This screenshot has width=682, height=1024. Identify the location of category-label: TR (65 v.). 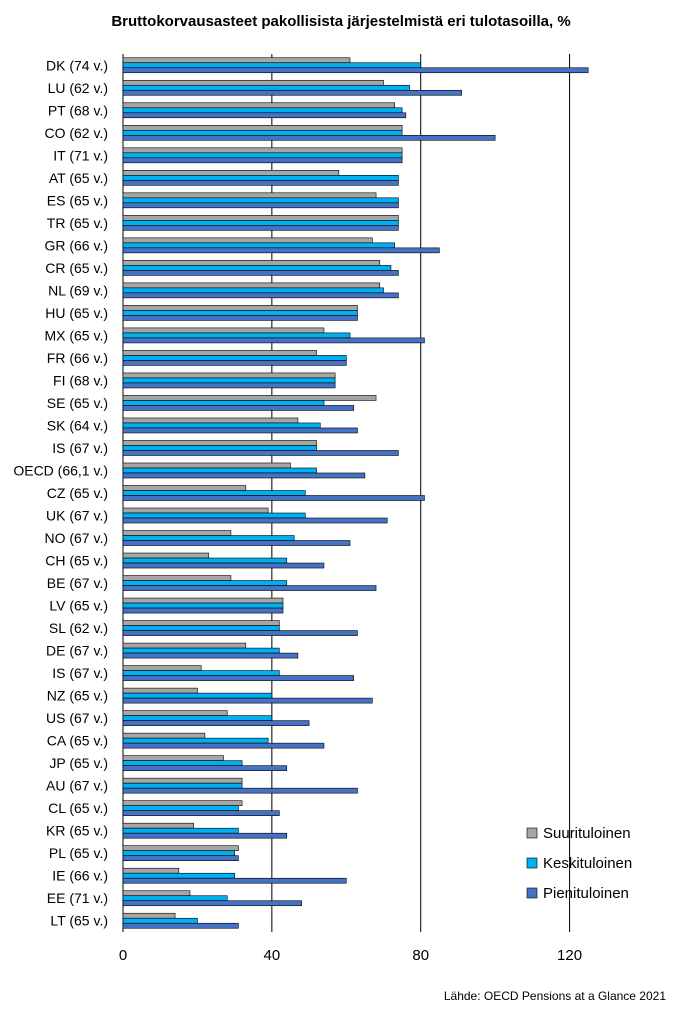
(77, 223).